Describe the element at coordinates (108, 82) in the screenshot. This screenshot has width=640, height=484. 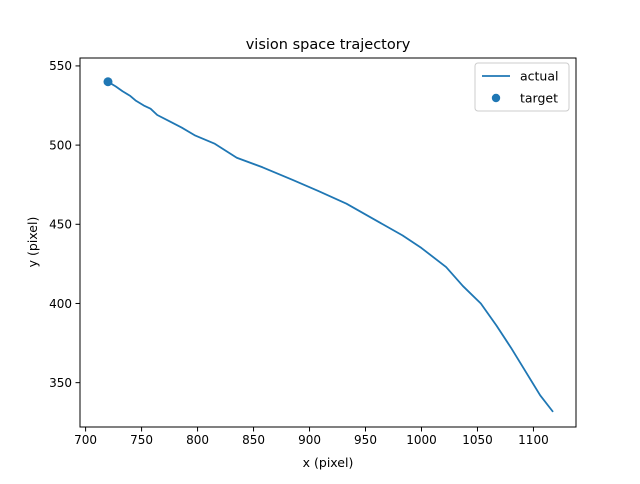
I see `scatter-point-target` at that location.